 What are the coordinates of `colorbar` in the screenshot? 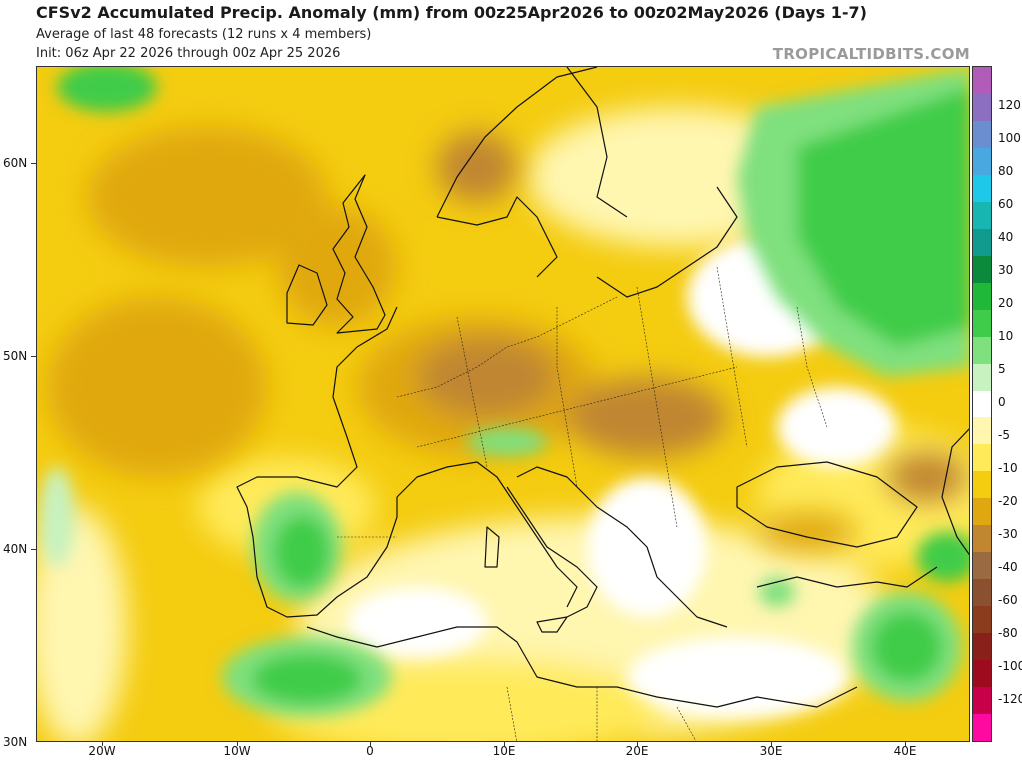 It's located at (982, 404).